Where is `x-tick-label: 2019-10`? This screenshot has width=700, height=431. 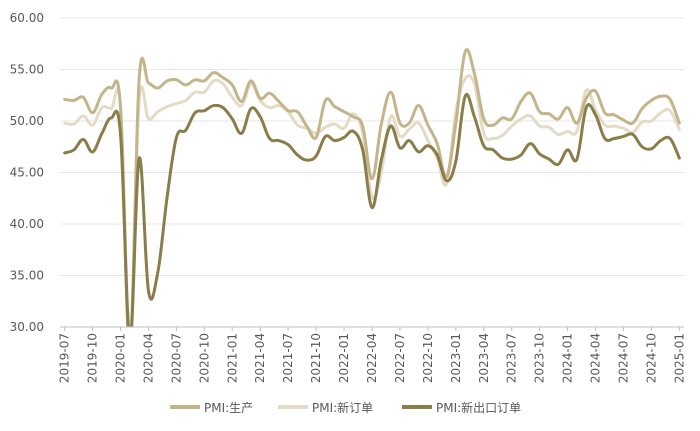
x-tick-label: 2019-10 is located at coordinates (93, 358).